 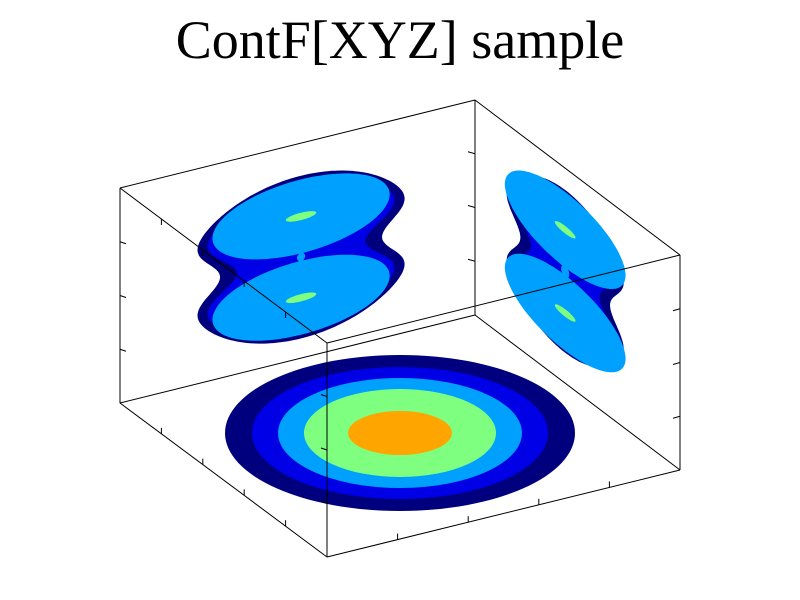 I want to click on box-edge-bc, so click(x=577, y=177).